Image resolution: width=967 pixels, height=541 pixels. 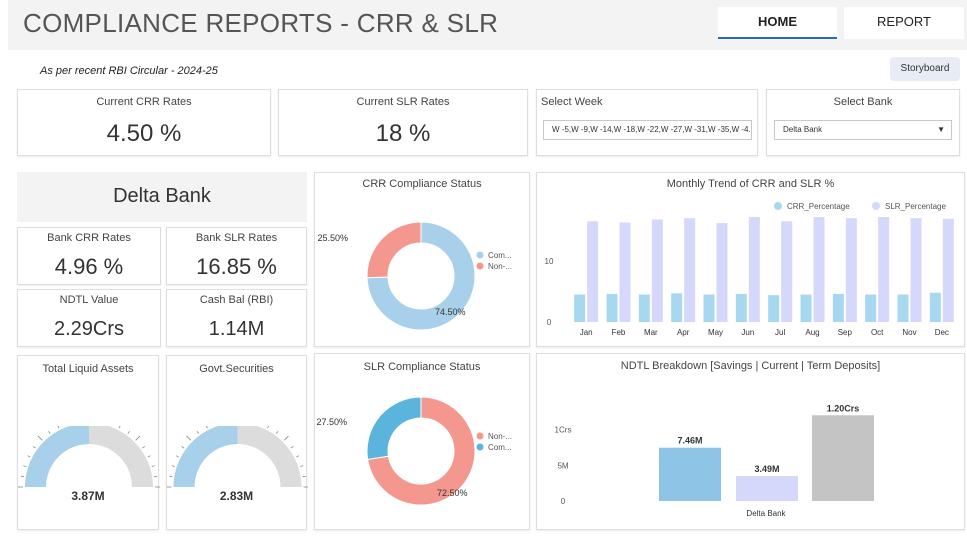 What do you see at coordinates (777, 23) in the screenshot?
I see `nav-home-button: HOME` at bounding box center [777, 23].